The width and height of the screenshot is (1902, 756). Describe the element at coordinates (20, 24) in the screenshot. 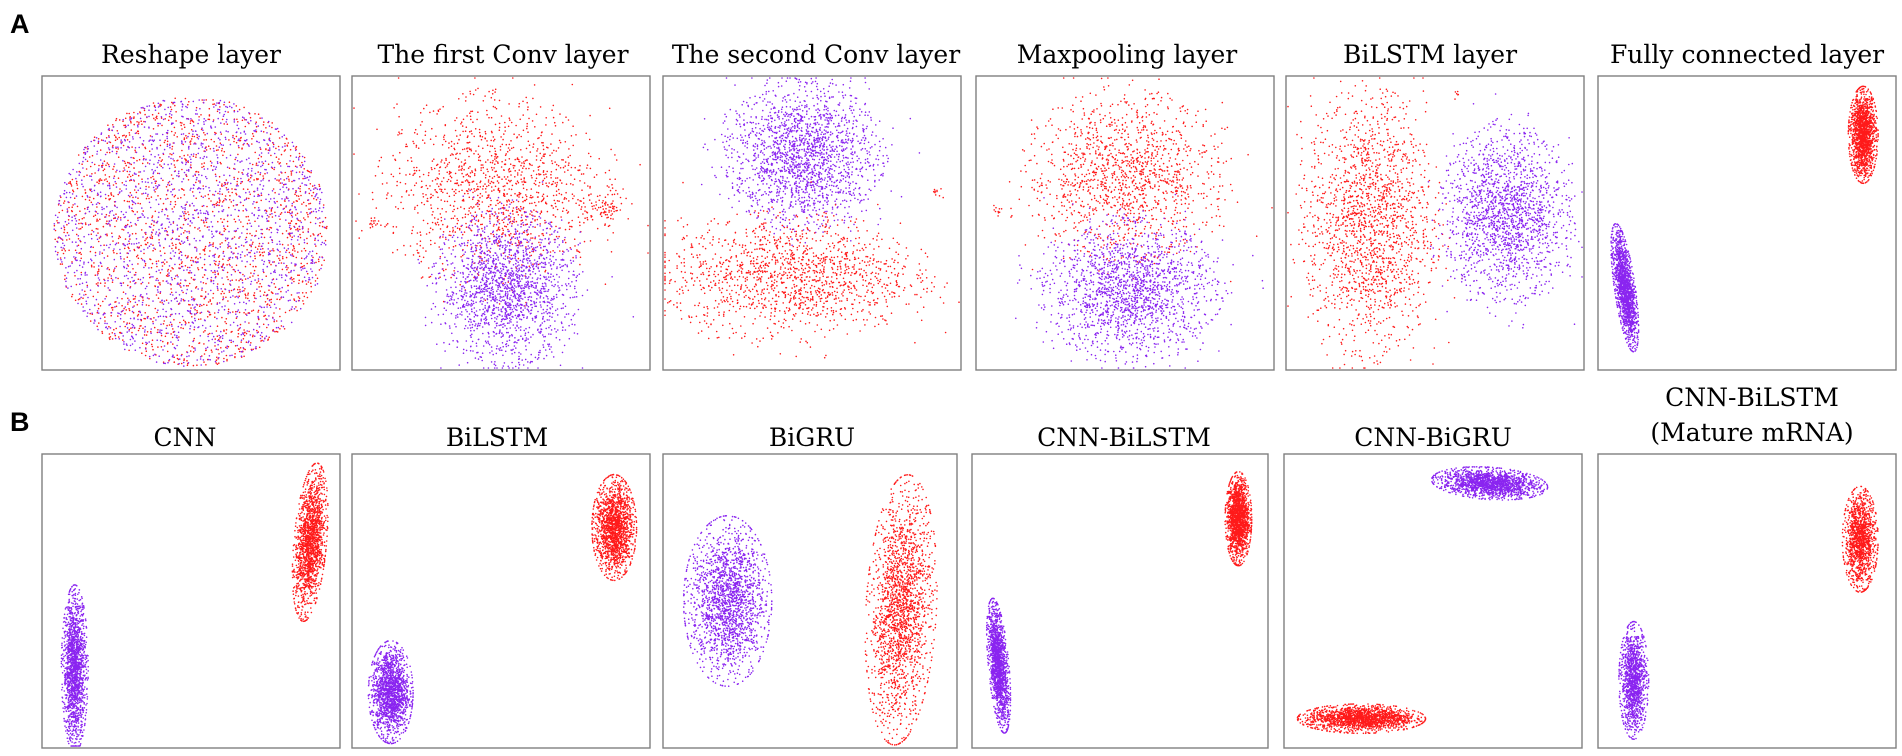

I see `panel-label-a: A` at that location.